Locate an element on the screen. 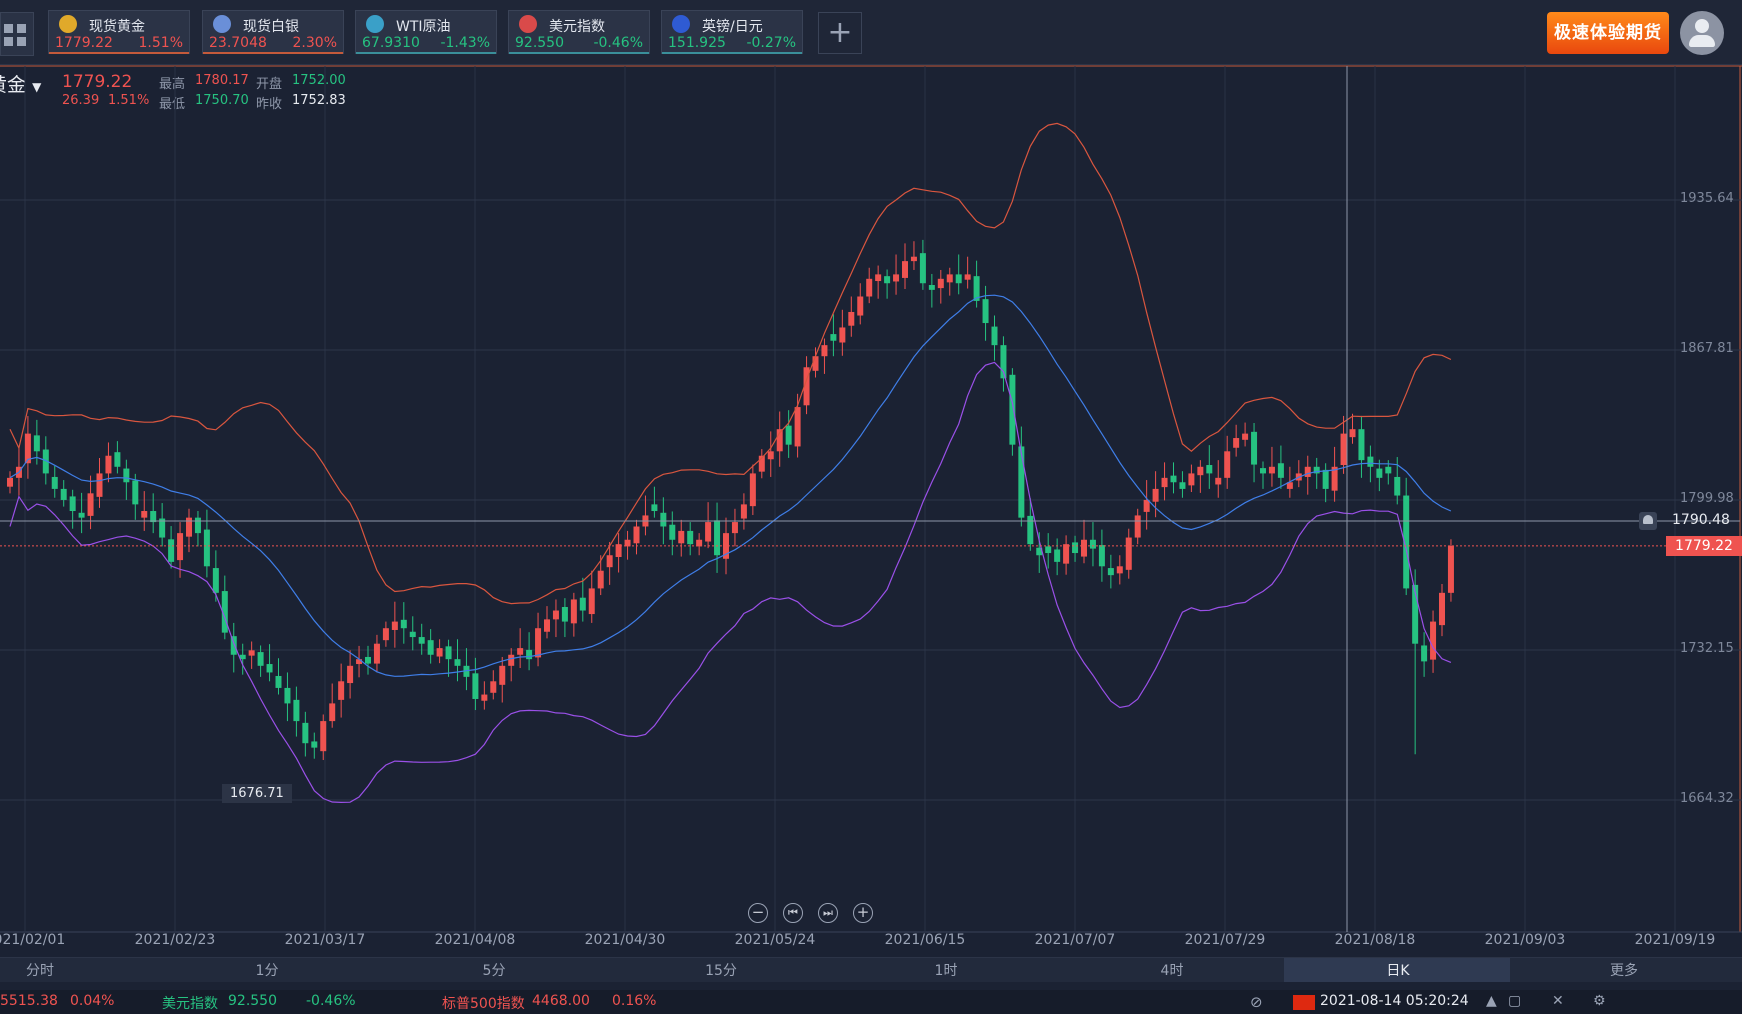 This screenshot has height=1014, width=1742. jump-start-button: ⏮ is located at coordinates (793, 913).